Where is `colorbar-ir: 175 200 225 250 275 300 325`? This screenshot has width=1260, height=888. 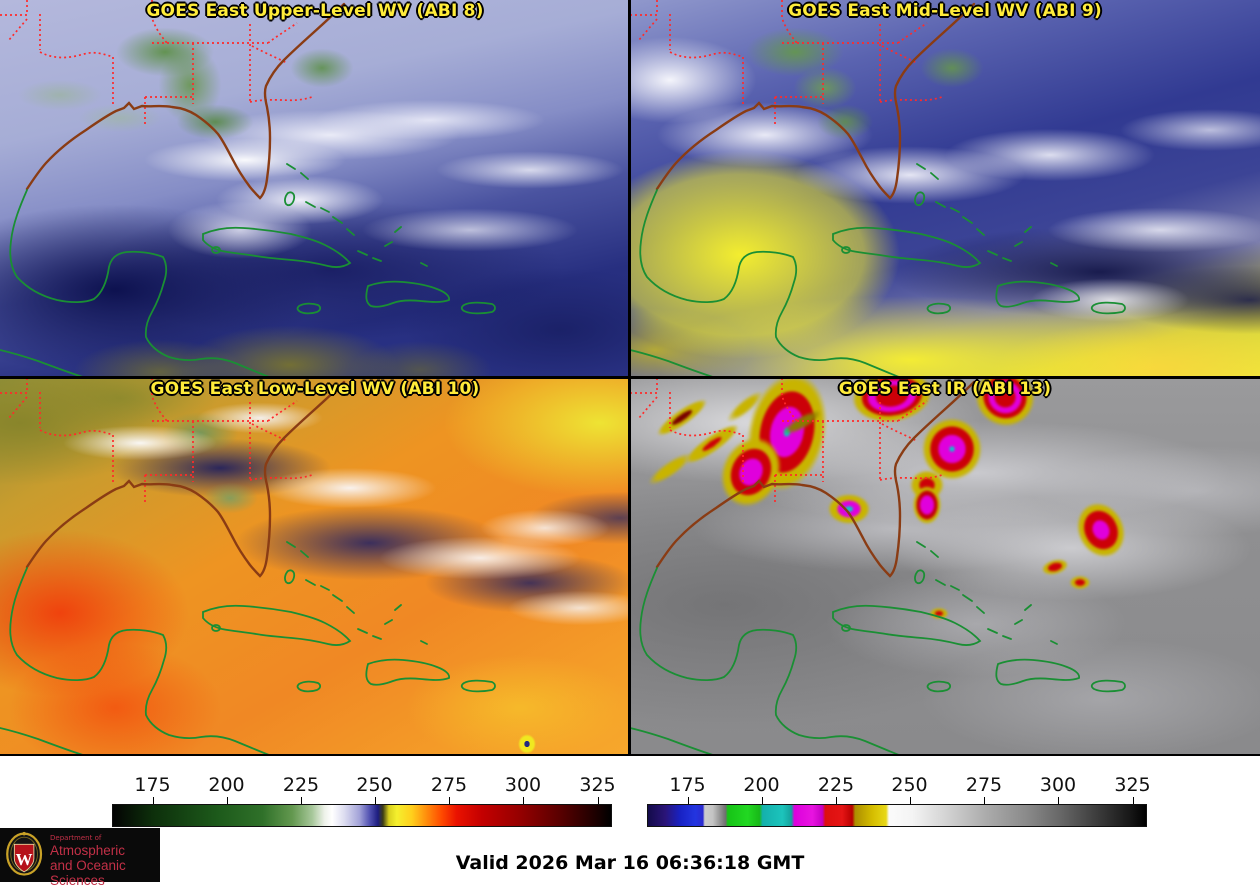 colorbar-ir: 175 200 225 250 275 300 325 is located at coordinates (899, 802).